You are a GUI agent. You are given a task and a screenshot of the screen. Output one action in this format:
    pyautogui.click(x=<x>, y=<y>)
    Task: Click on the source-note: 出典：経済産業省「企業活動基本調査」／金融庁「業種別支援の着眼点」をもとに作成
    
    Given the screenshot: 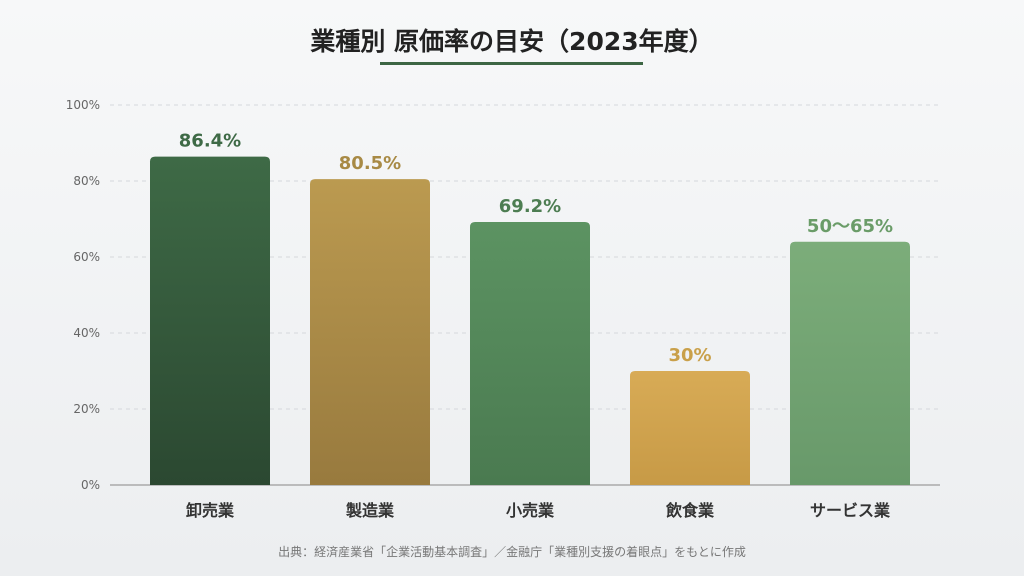 What is the action you would take?
    pyautogui.click(x=512, y=552)
    